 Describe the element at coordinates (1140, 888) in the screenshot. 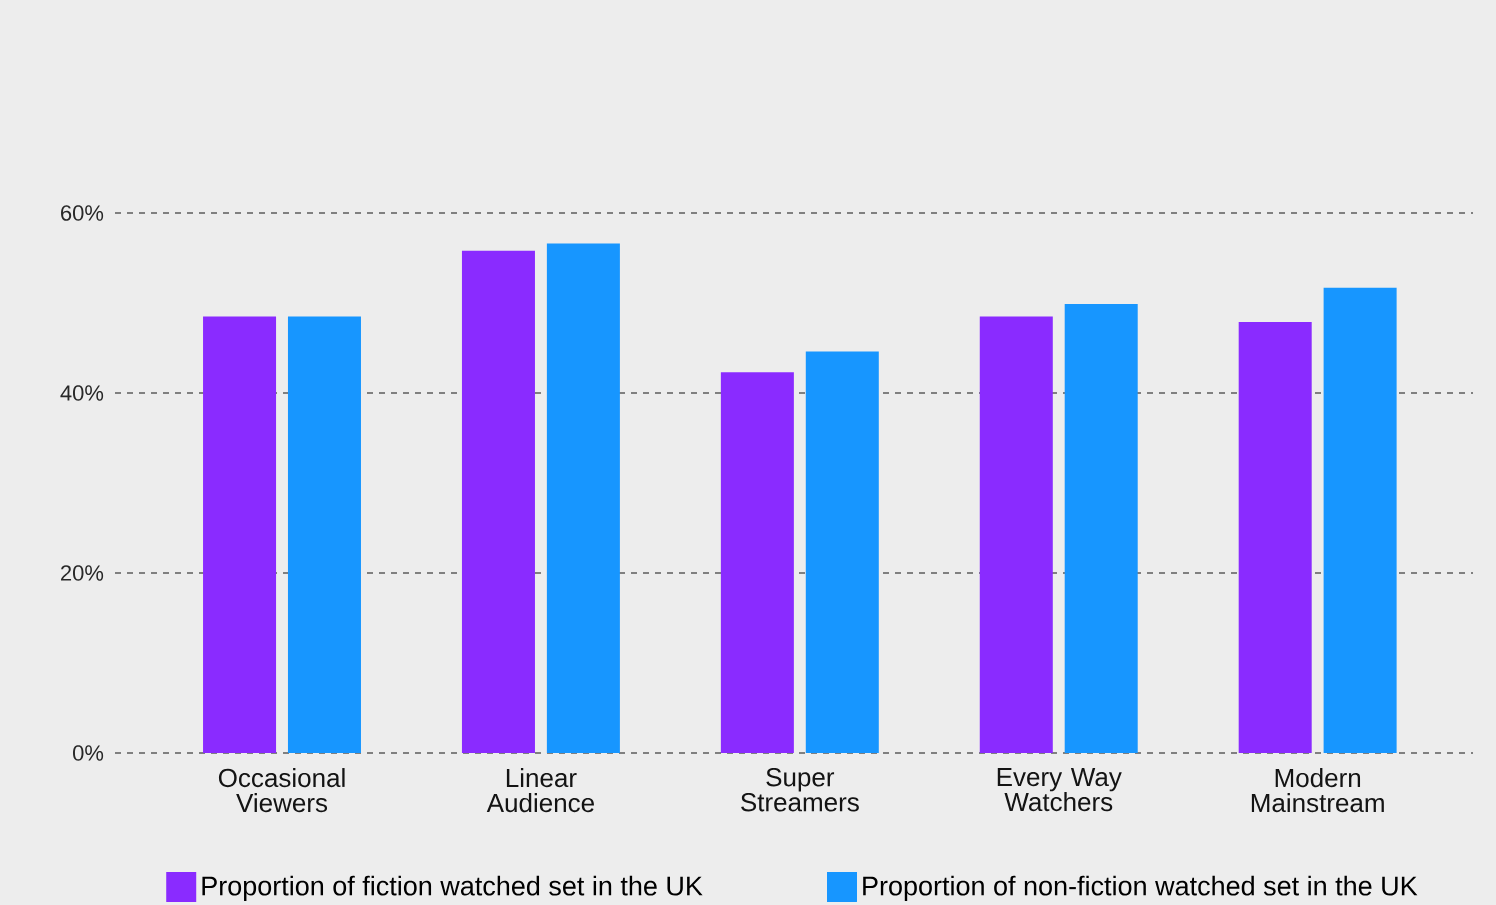

I see `legend-label: Proportion of non-fiction watched set in the UK` at that location.